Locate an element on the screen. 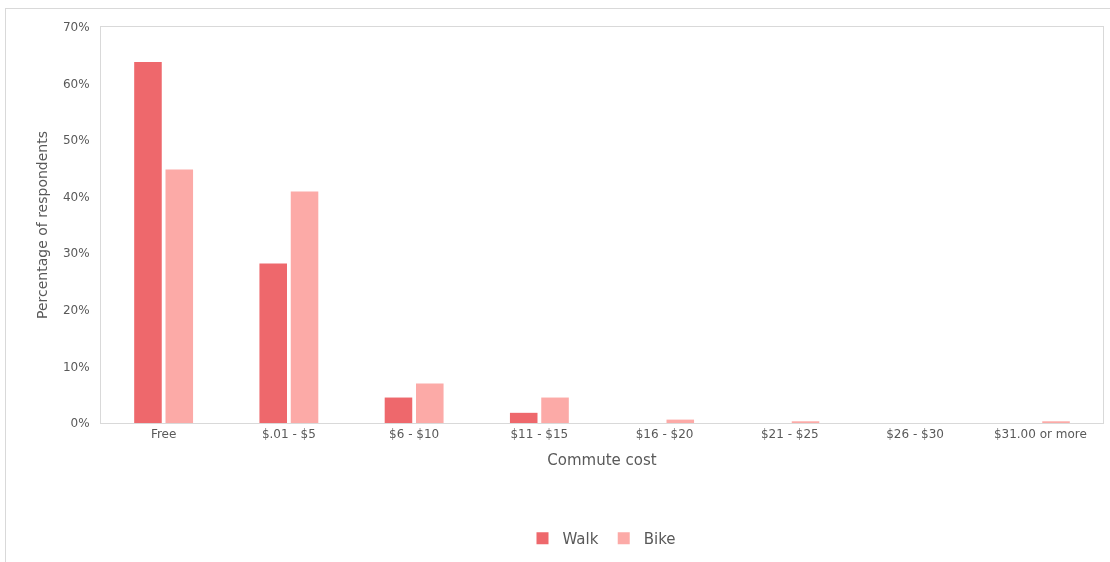  legend-label: Bike is located at coordinates (659, 539).